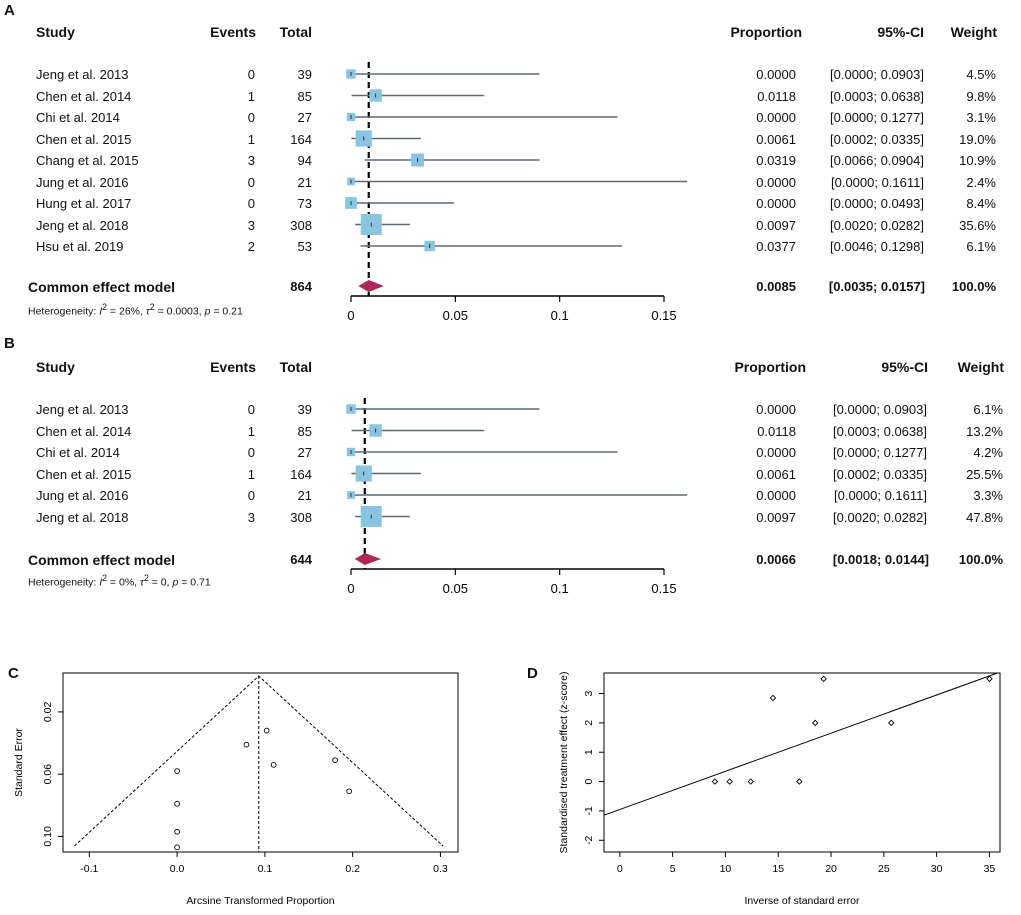 The width and height of the screenshot is (1021, 915). Describe the element at coordinates (440, 869) in the screenshot. I see `x-tick-label: 0.3` at that location.